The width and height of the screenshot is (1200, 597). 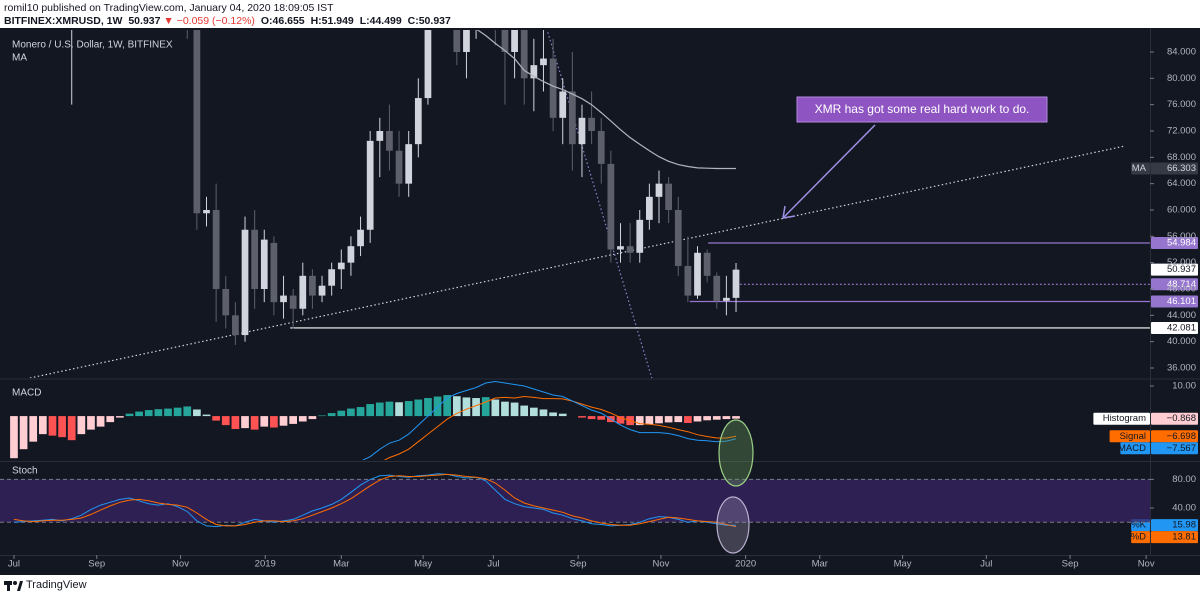 I want to click on y-tick-label: 44.000, so click(x=1181, y=315).